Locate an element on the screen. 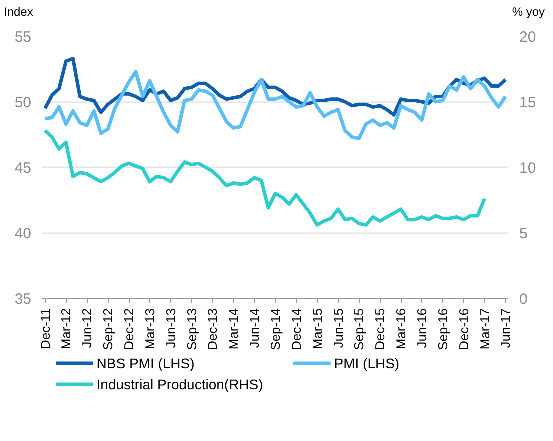 The width and height of the screenshot is (553, 441). x-tick-label: Jun-16 is located at coordinates (422, 328).